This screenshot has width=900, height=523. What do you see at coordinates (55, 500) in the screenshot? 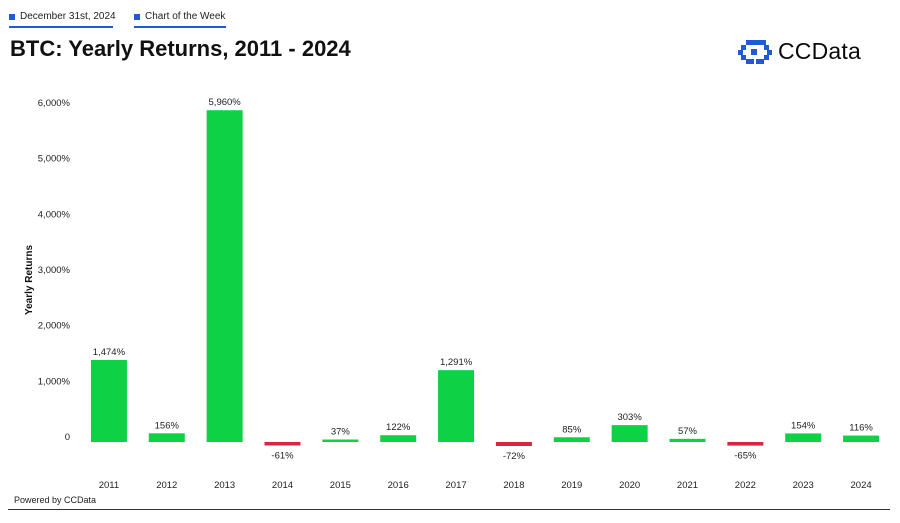
I see `powered-by: Powered by CCData` at bounding box center [55, 500].